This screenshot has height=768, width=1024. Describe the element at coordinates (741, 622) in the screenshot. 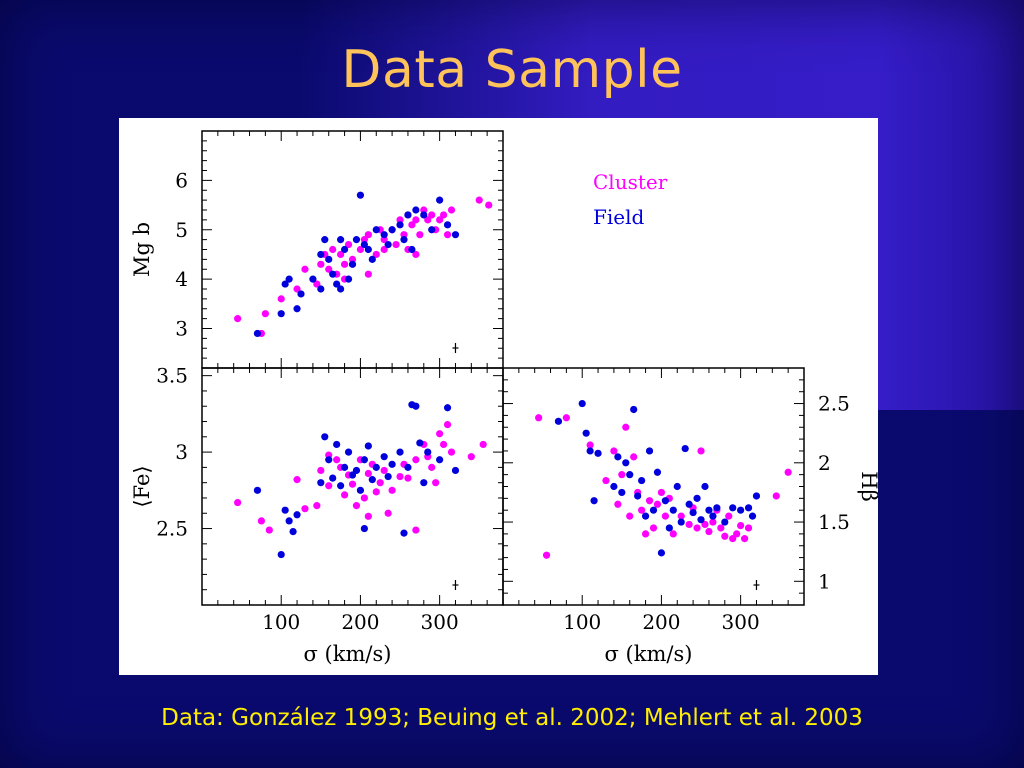

I see `x-tick-label: 300` at that location.